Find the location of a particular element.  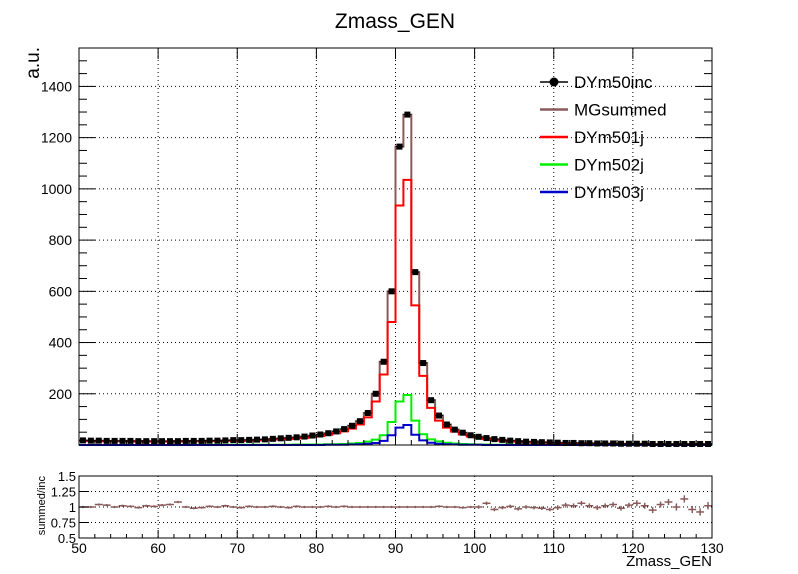

main-y-tick-label: 1000 is located at coordinates (56, 189).